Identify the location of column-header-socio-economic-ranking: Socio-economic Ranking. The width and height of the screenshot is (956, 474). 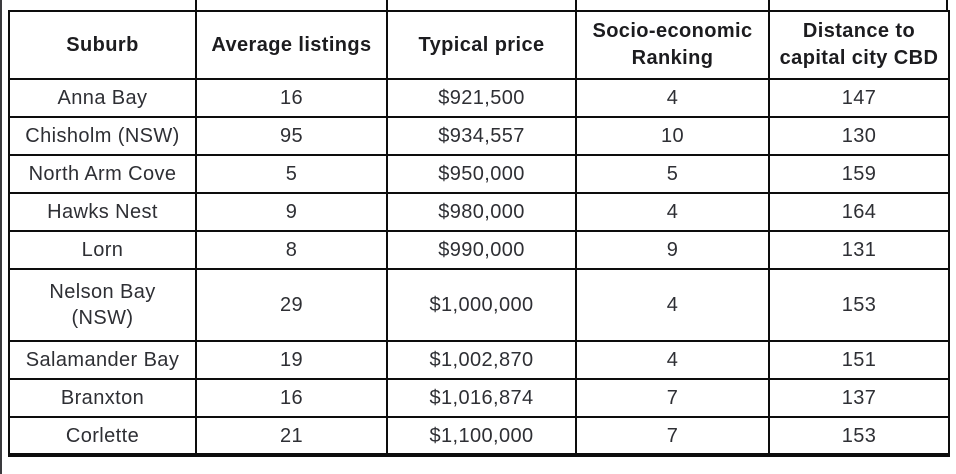
(672, 45).